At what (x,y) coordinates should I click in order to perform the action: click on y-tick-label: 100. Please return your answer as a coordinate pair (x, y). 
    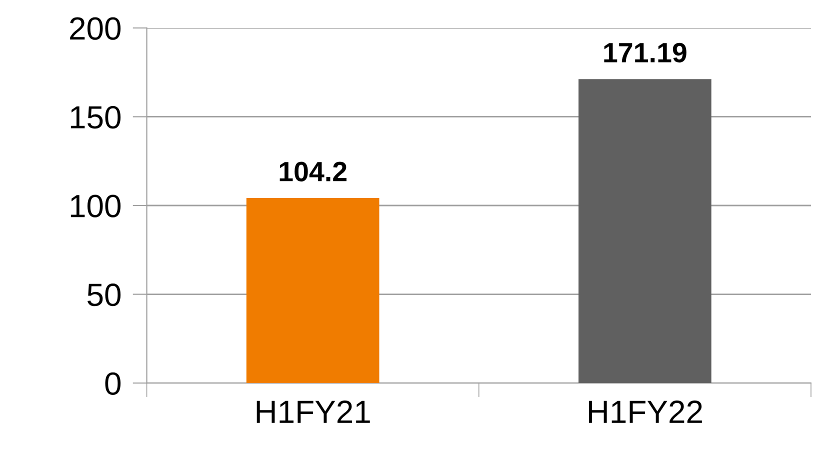
    Looking at the image, I should click on (95, 206).